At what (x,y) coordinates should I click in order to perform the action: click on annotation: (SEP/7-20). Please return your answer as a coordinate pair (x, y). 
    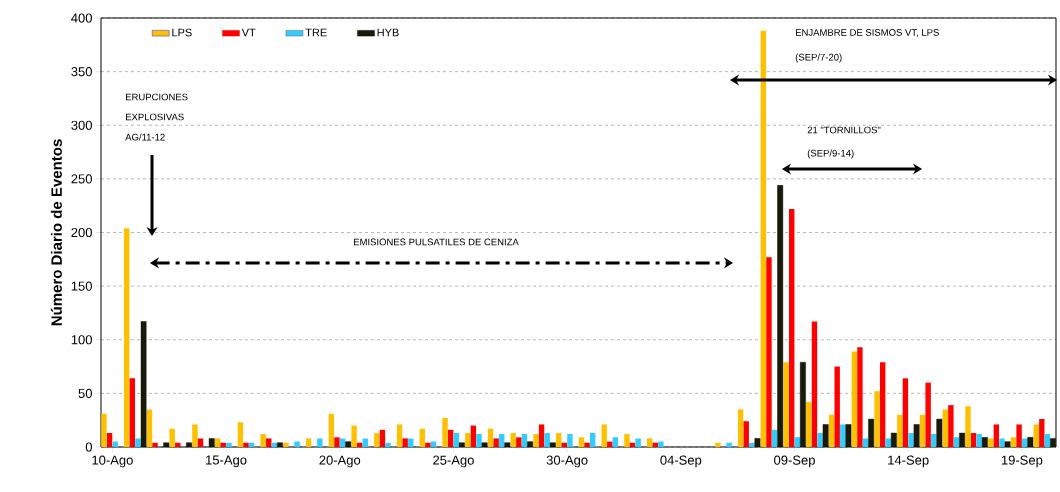
    Looking at the image, I should click on (818, 58).